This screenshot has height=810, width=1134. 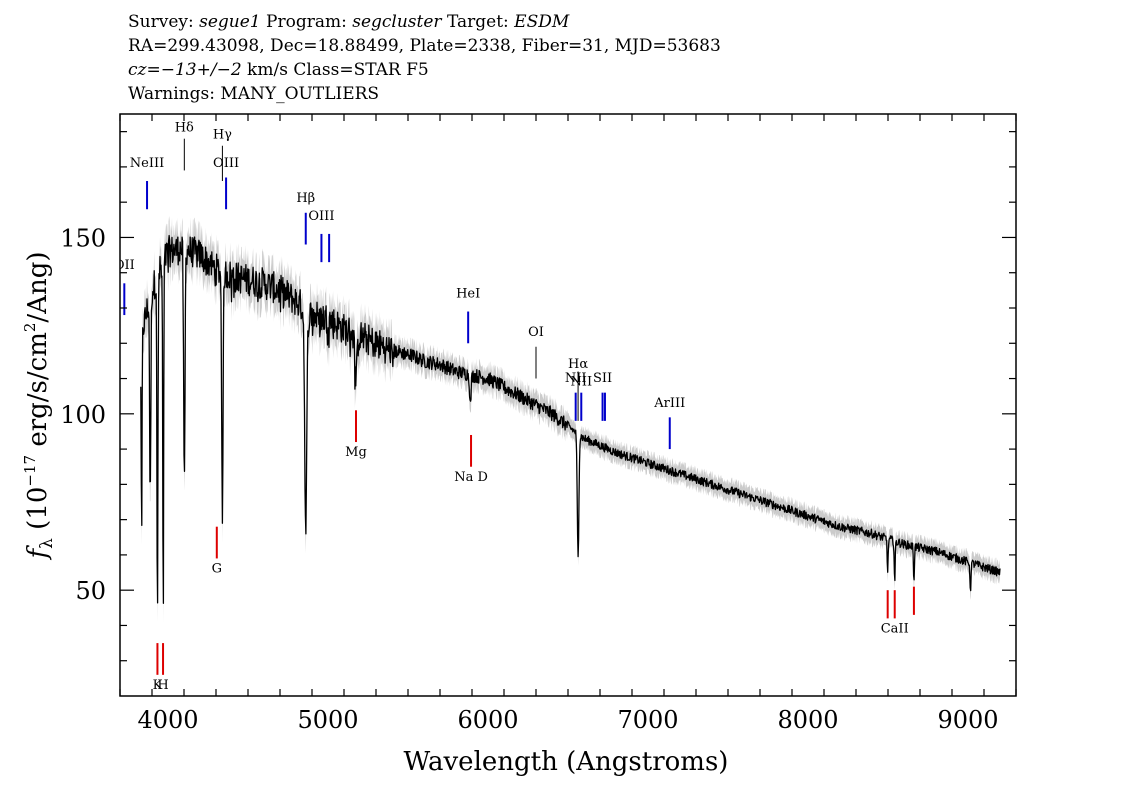 What do you see at coordinates (807, 720) in the screenshot?
I see `x-tick-label: 8000` at bounding box center [807, 720].